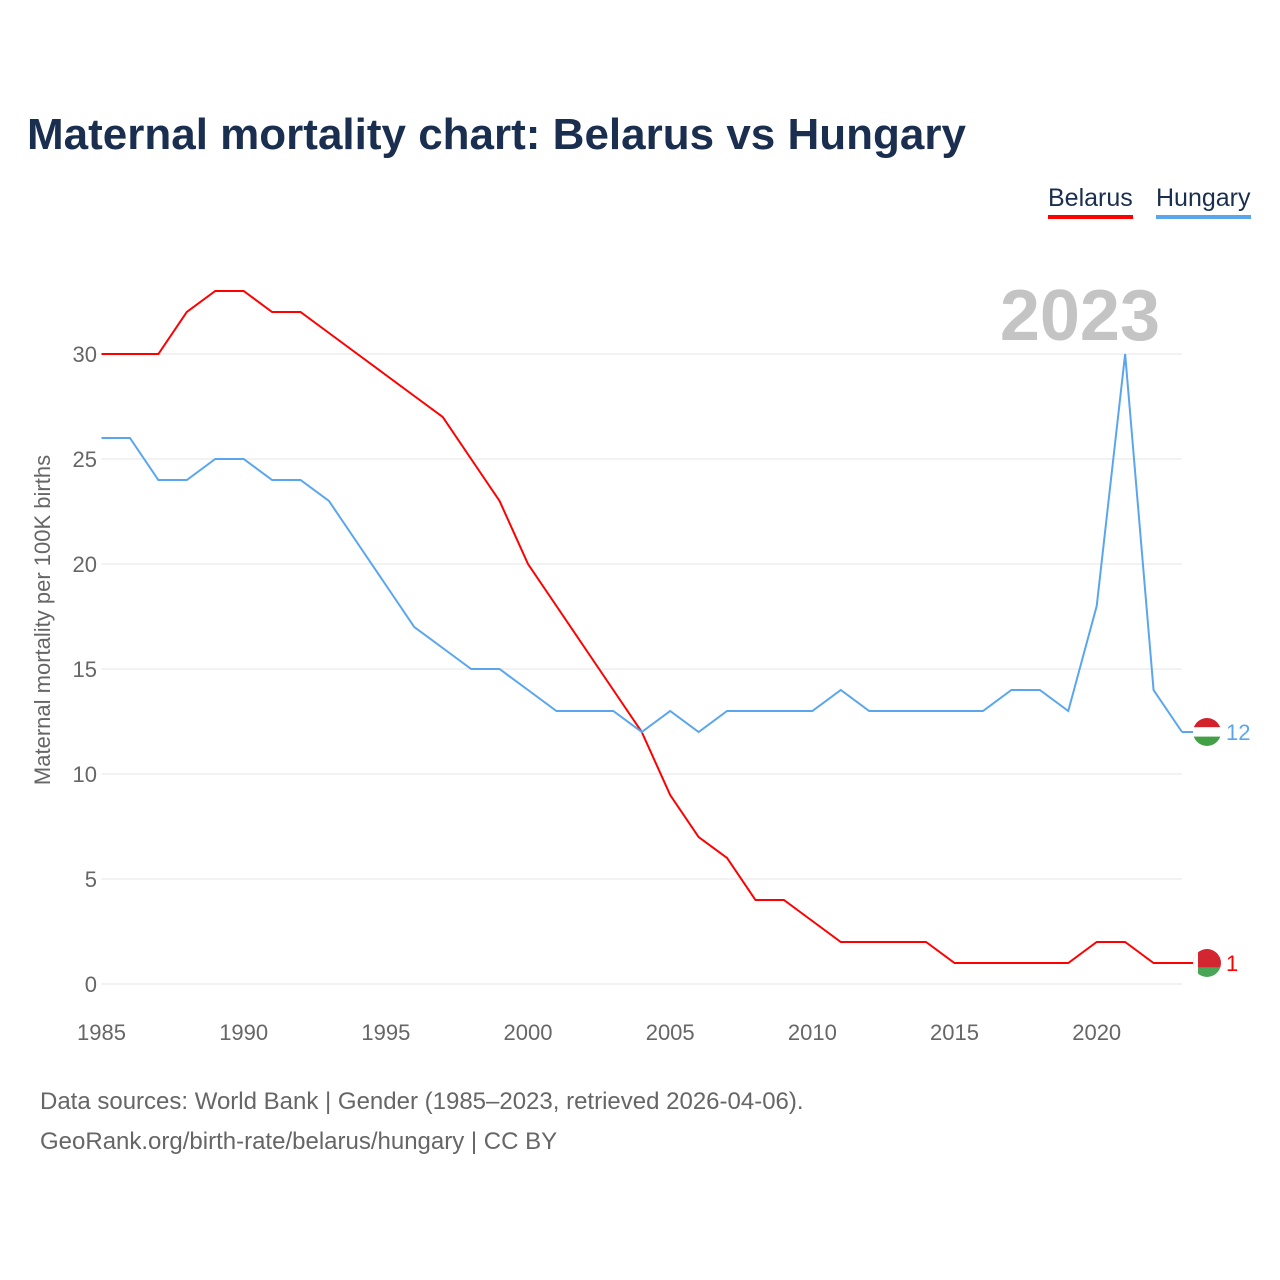 The height and width of the screenshot is (1280, 1280). Describe the element at coordinates (101, 1032) in the screenshot. I see `x-tick-label: 1985` at that location.